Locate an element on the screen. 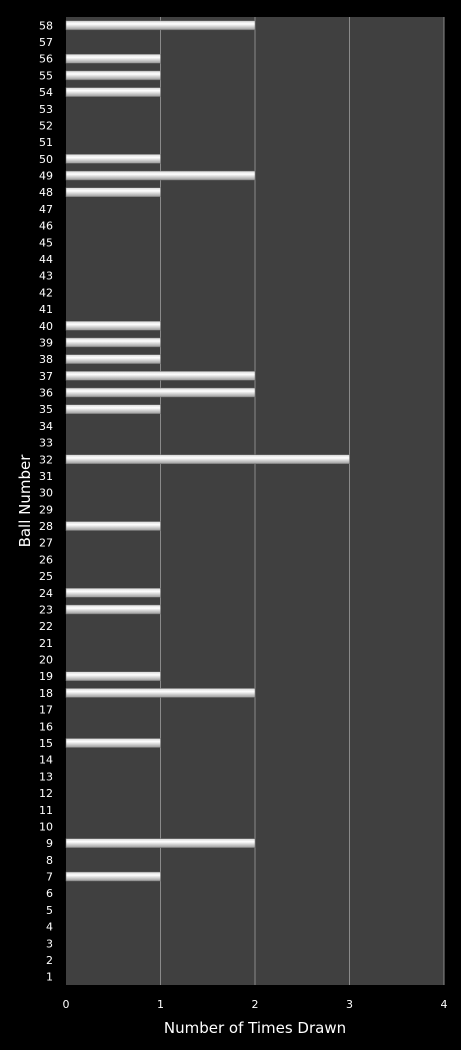 Image resolution: width=461 pixels, height=1050 pixels. y-tick-label: 6 is located at coordinates (49, 893).